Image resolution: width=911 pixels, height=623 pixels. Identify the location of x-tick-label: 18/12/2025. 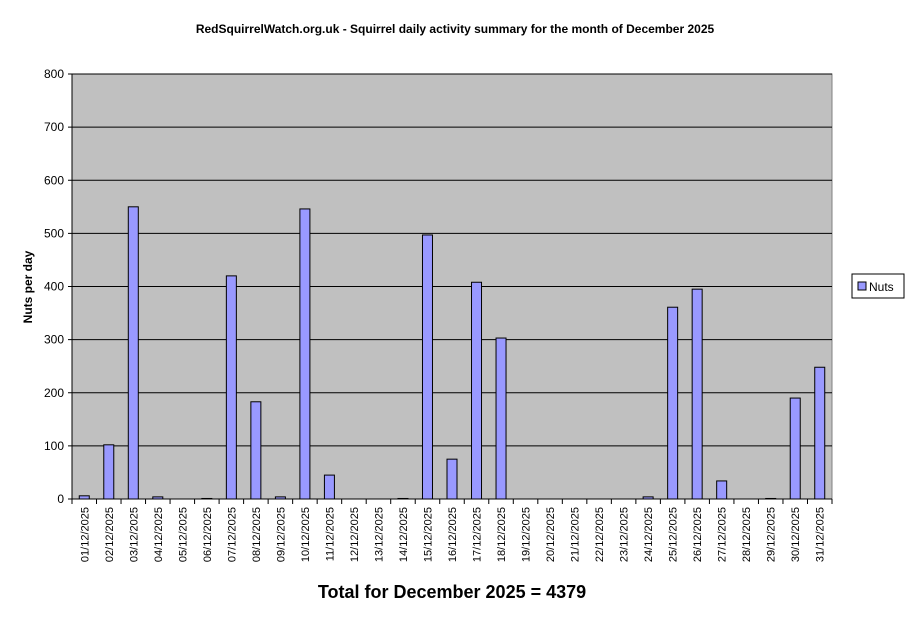
(502, 534).